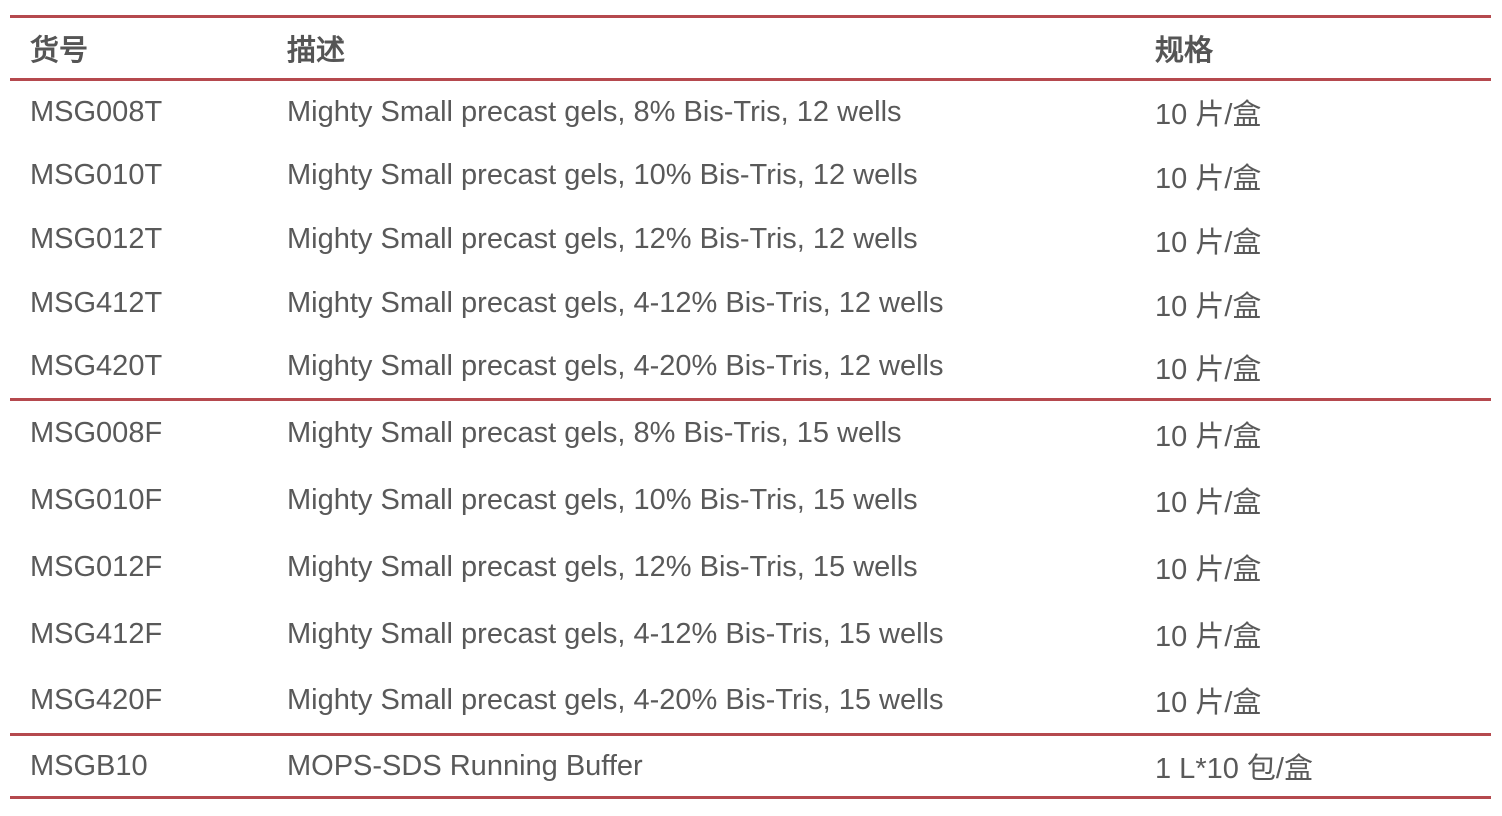 The width and height of the screenshot is (1502, 816). Describe the element at coordinates (96, 175) in the screenshot. I see `product-code-cell: MSG010T` at that location.